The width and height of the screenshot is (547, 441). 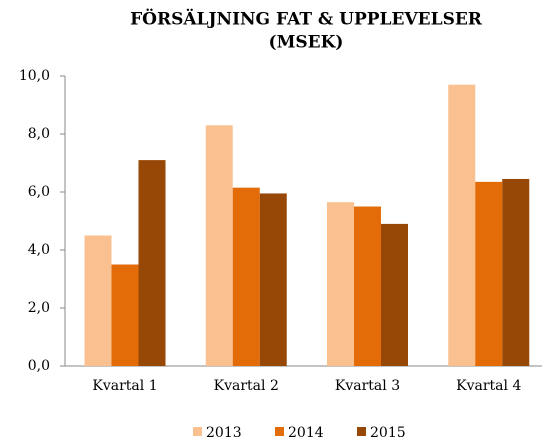 What do you see at coordinates (224, 433) in the screenshot?
I see `legend-label: 2013` at bounding box center [224, 433].